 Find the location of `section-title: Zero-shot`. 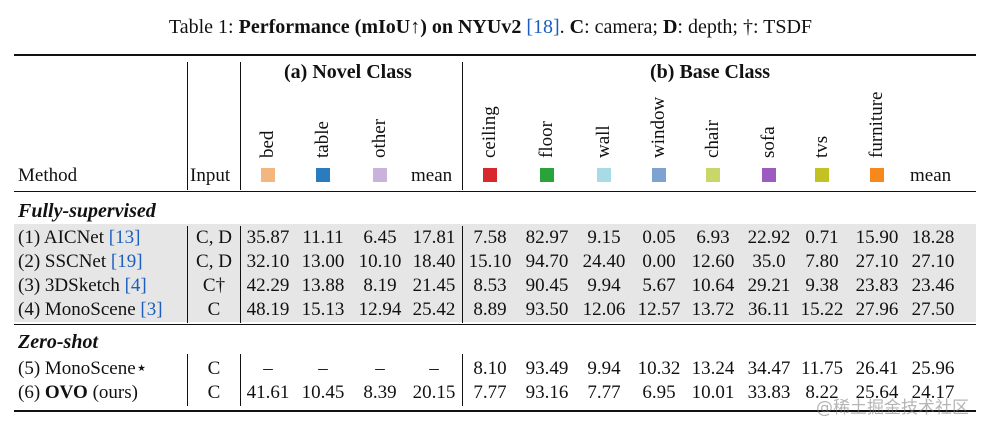

section-title: Zero-shot is located at coordinates (58, 342).